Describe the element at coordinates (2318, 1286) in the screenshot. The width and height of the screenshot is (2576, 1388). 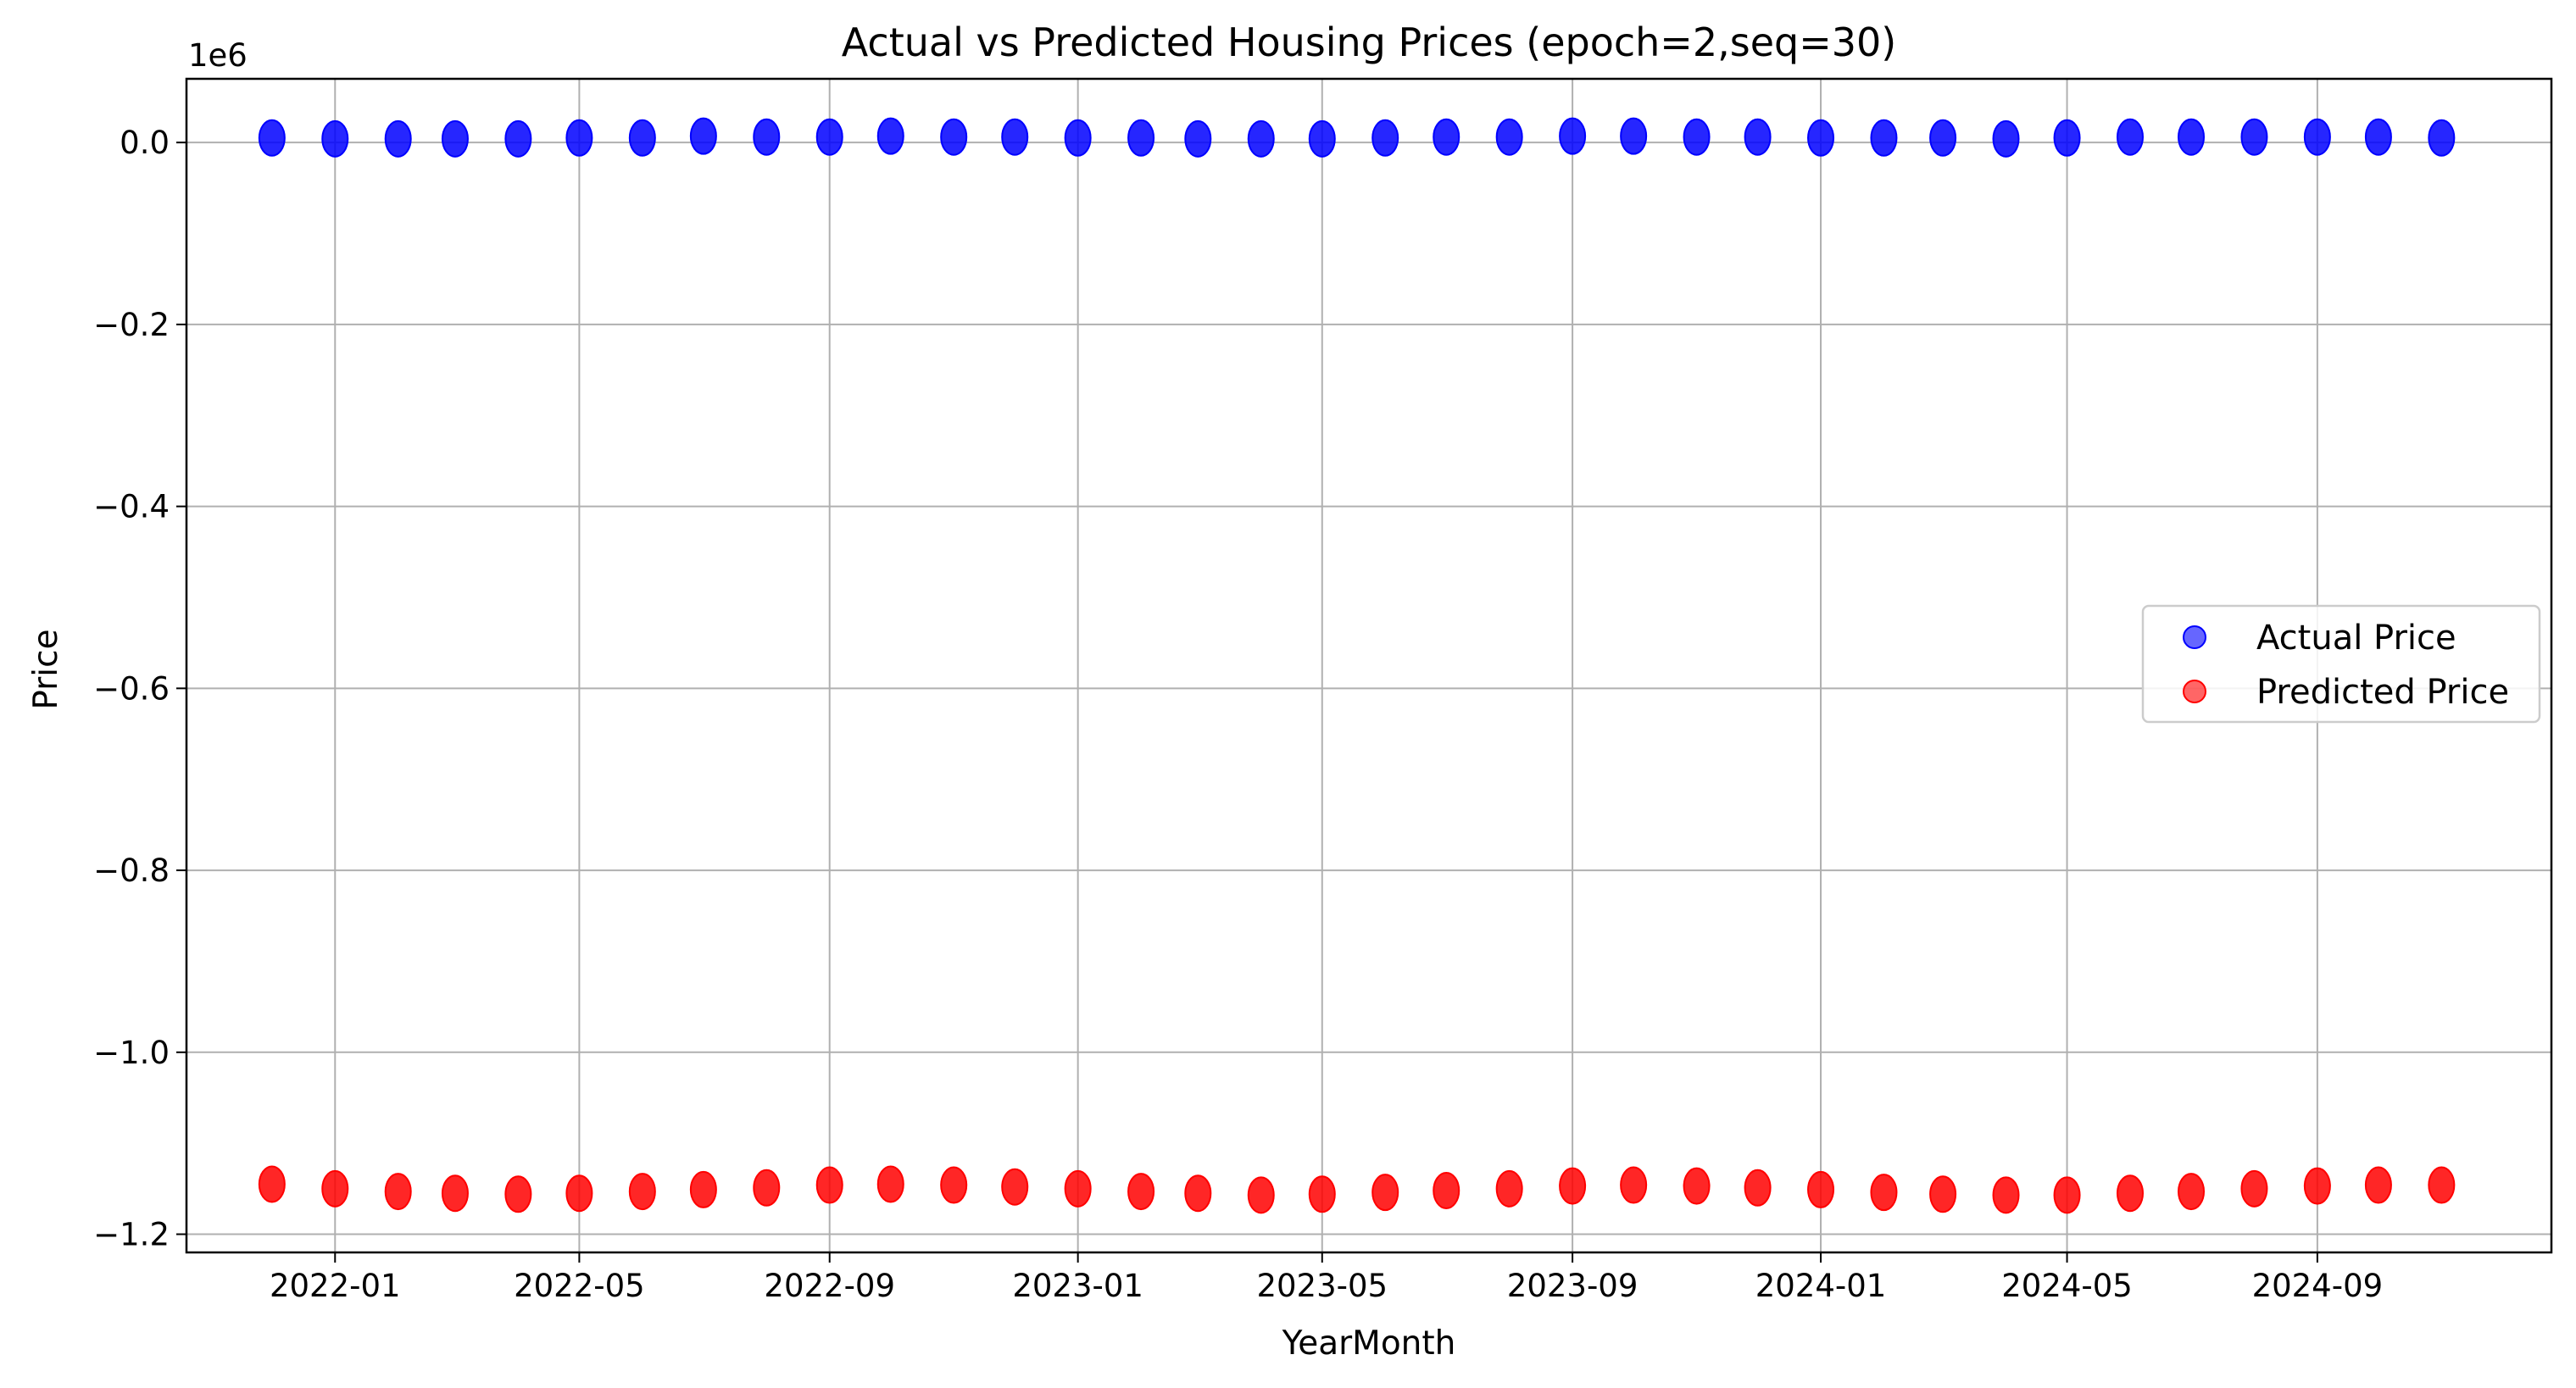
I see `x-tick-label: 2024-09` at that location.